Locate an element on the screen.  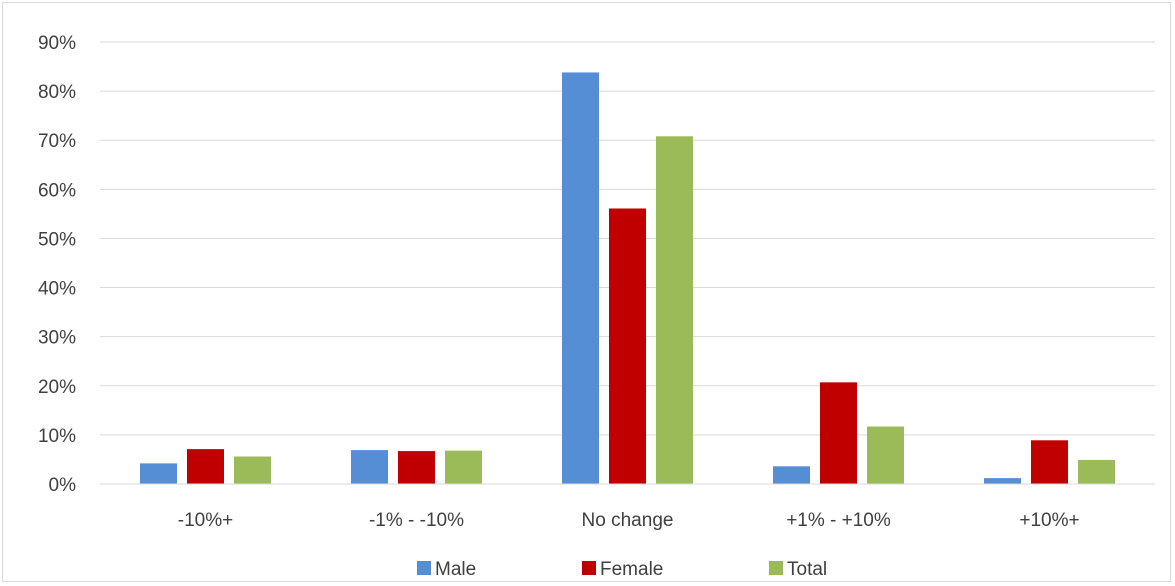
y-tick-label: 70% is located at coordinates (57, 141).